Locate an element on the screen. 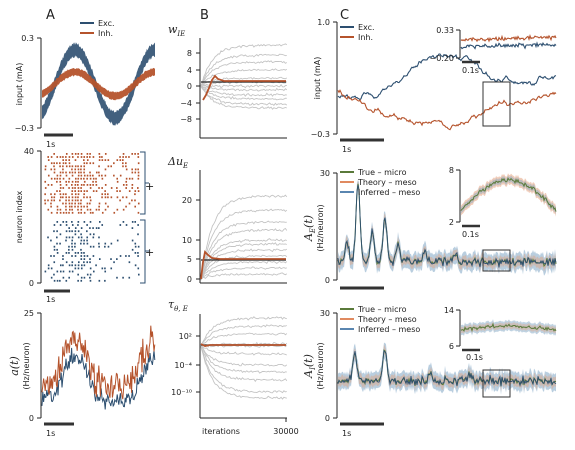 This screenshot has width=575, height=450. a-raster-plus-top: + is located at coordinates (149, 186).